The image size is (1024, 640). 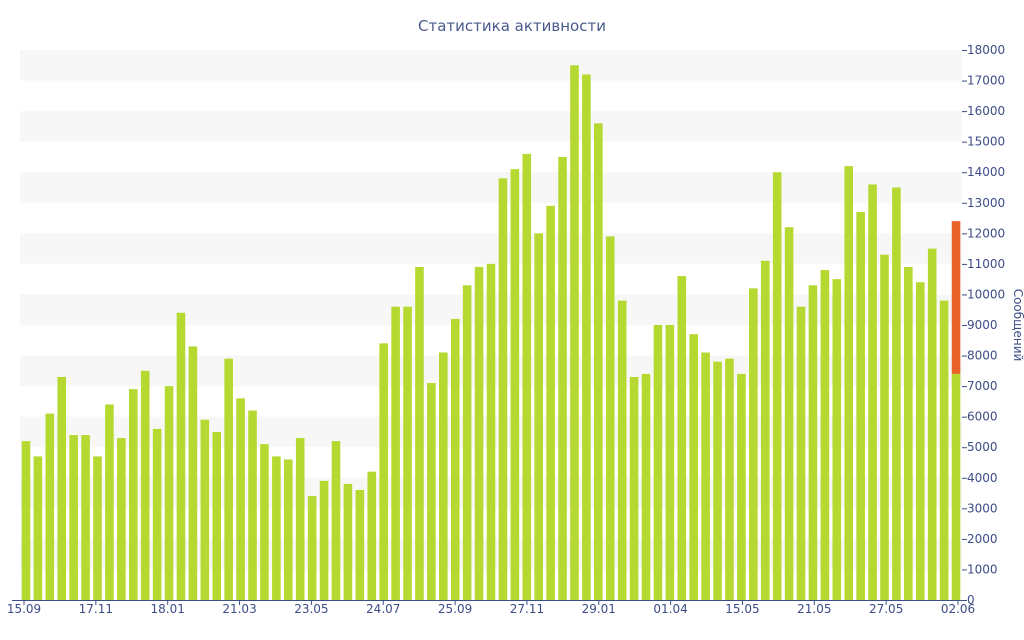 I want to click on y-tick-label: 11000, so click(x=986, y=264).